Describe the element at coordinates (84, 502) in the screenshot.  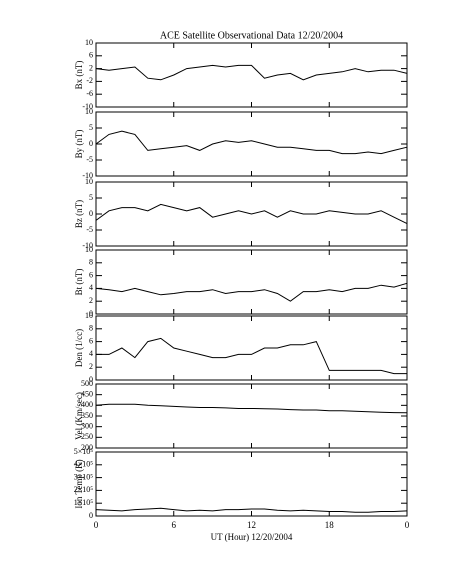
I see `y-tick-label: 1×10⁵` at that location.